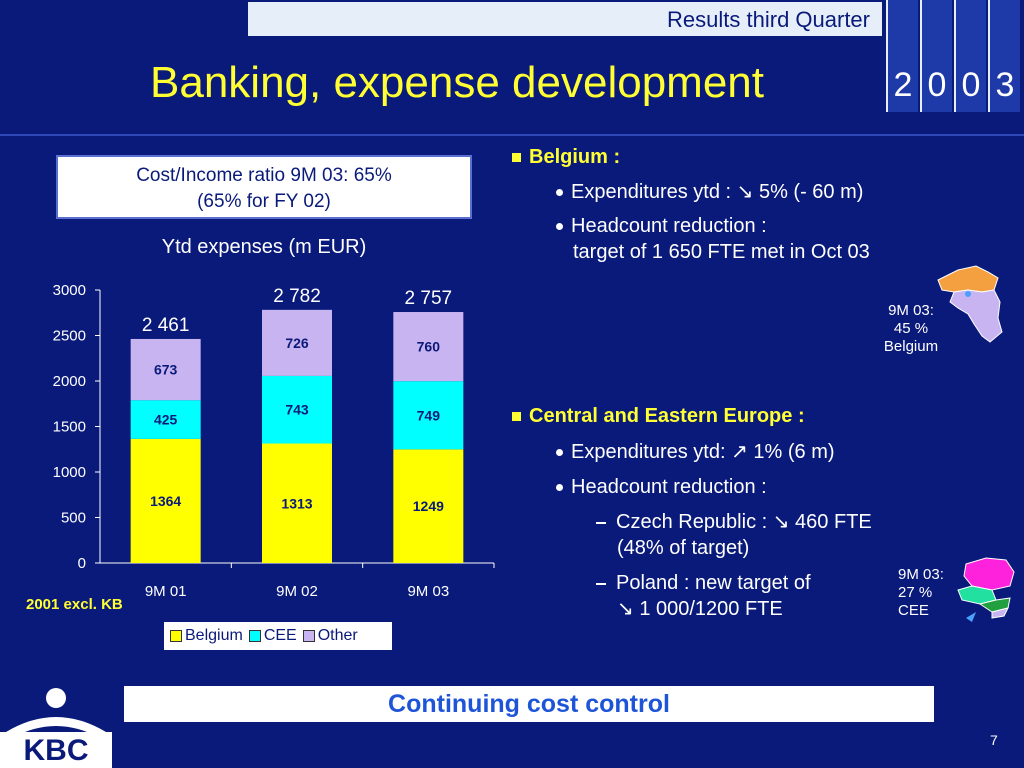 This screenshot has width=1024, height=768. What do you see at coordinates (744, 522) in the screenshot?
I see `cee-czech-text: Czech Republic : ↘ 460 FTE` at bounding box center [744, 522].